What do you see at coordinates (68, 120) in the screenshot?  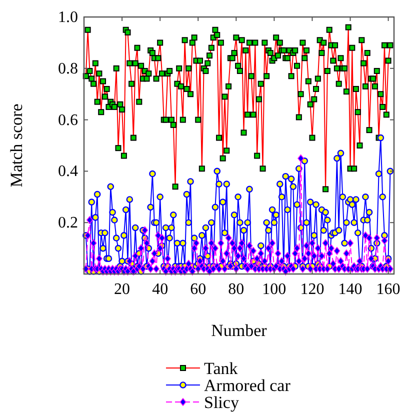 I see `y-tick-label: 0.6` at bounding box center [68, 120].